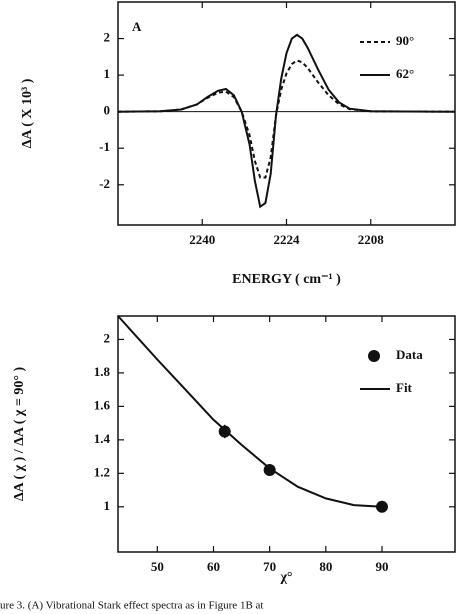 This screenshot has height=614, width=474. I want to click on legend-label: 90°, so click(405, 40).